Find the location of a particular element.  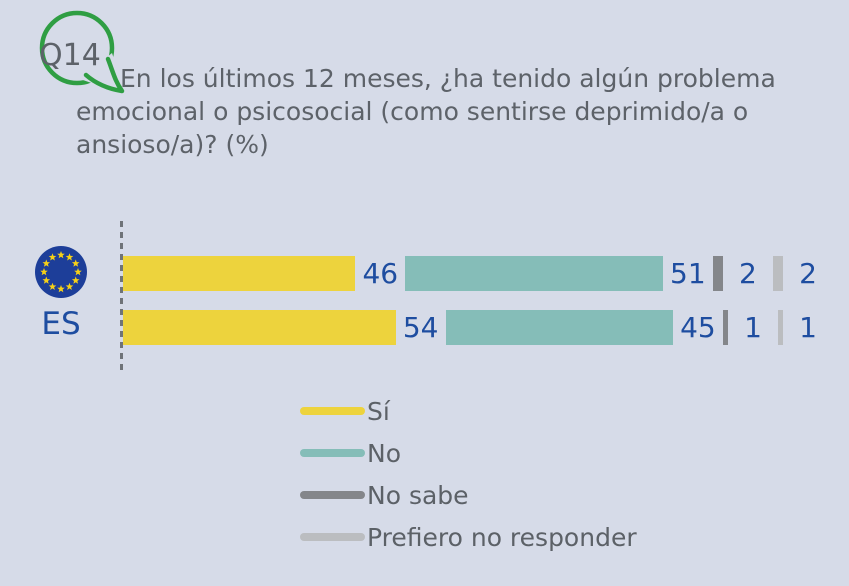

value-label-prefiero-no-responder: 2 is located at coordinates (808, 273).